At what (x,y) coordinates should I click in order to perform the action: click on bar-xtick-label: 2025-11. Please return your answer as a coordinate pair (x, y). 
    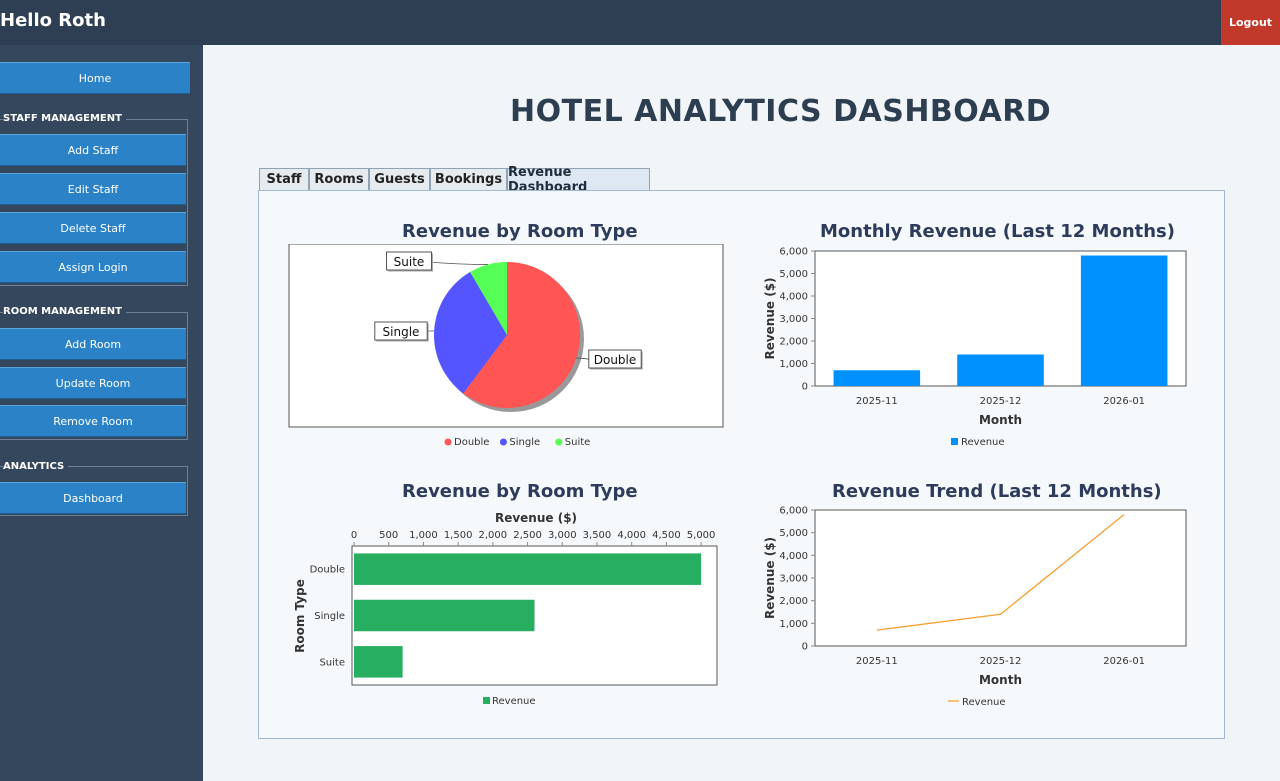
    Looking at the image, I should click on (877, 401).